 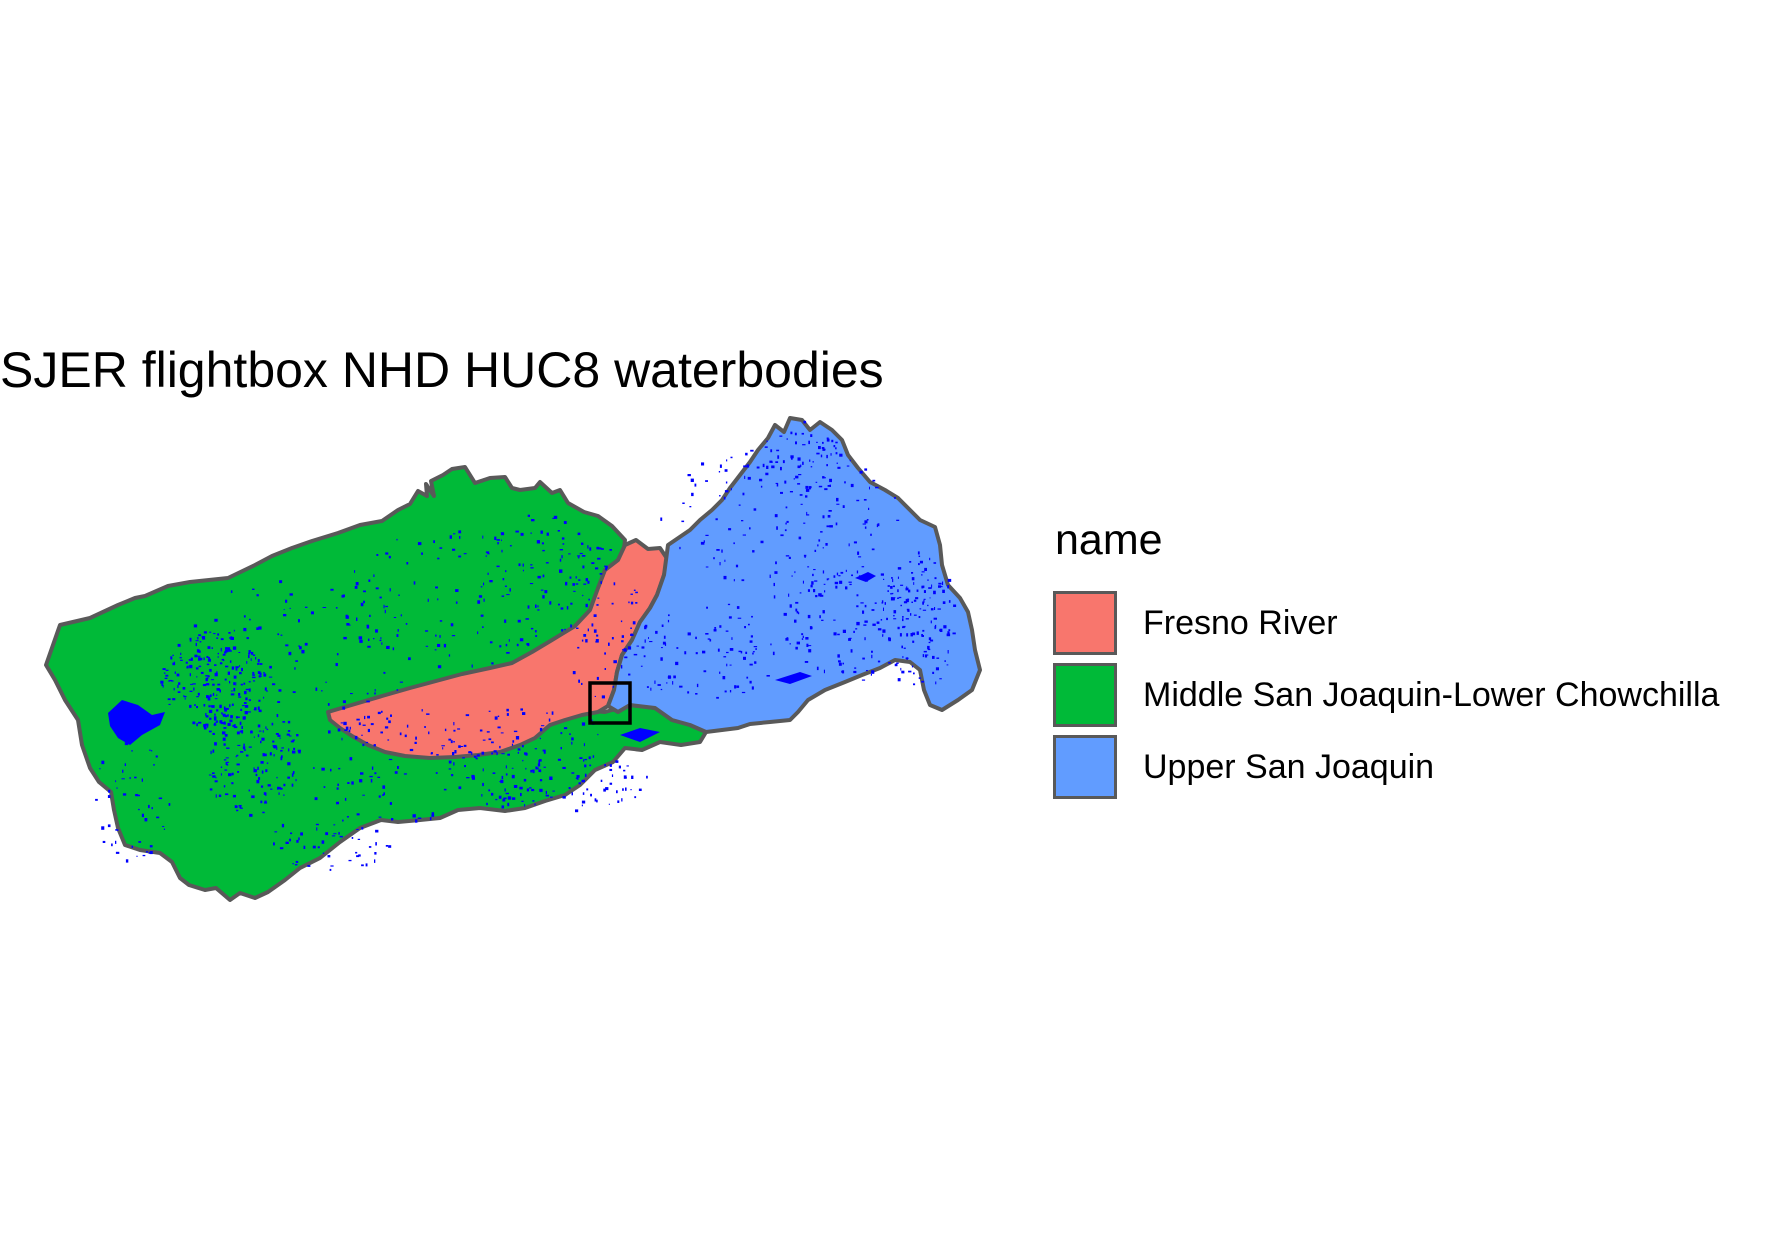 I want to click on region-upper-san-joaquin, so click(x=794, y=575).